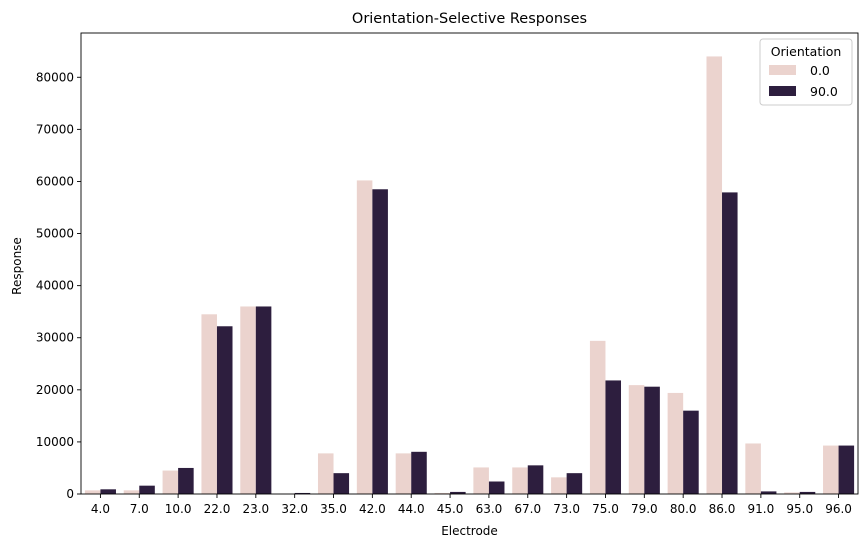 The width and height of the screenshot is (868, 547). Describe the element at coordinates (55, 234) in the screenshot. I see `y-tick-label: 50000` at that location.